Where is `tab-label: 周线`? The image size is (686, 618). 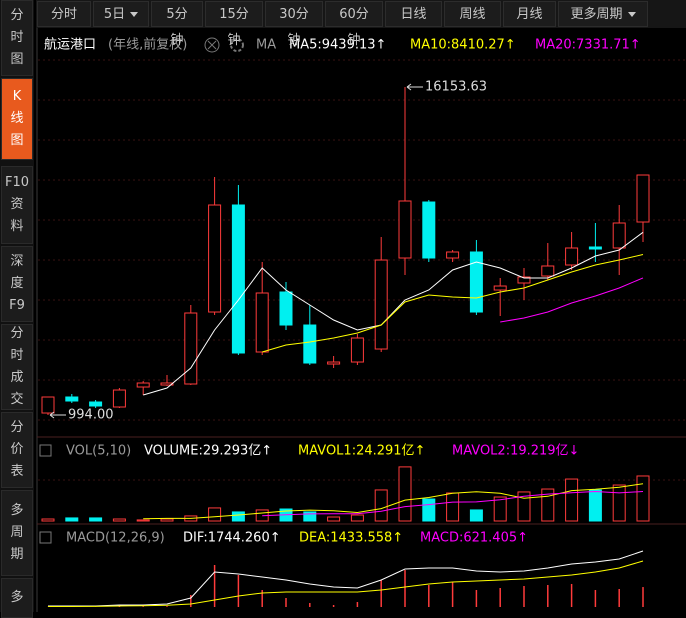 tab-label: 周线 is located at coordinates (472, 14).